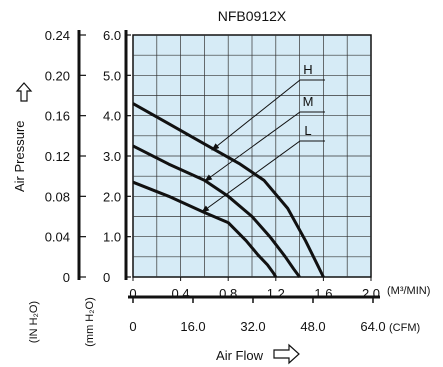 The width and height of the screenshot is (443, 367). I want to click on x-axis-label: Air Flow, so click(240, 355).